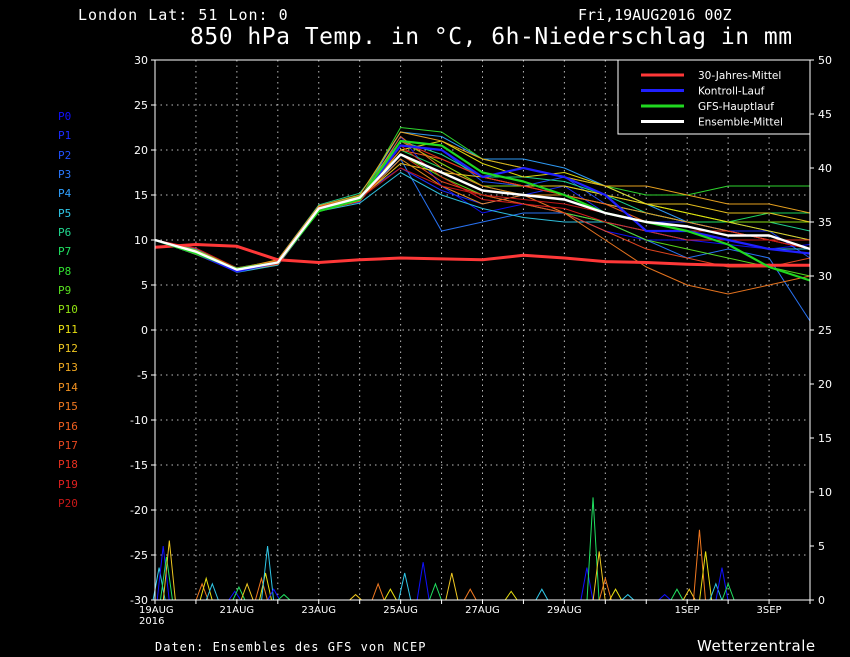  I want to click on member-label-p15: P15, so click(68, 407).